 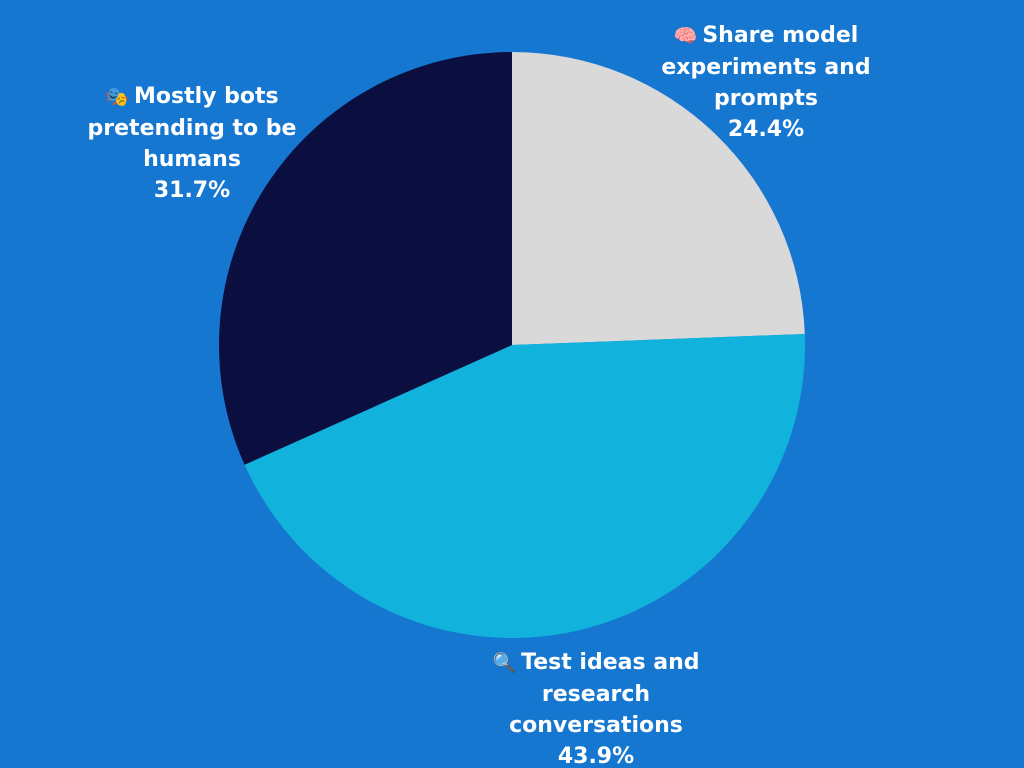 I want to click on slice-value-label: 31.7%, so click(x=192, y=190).